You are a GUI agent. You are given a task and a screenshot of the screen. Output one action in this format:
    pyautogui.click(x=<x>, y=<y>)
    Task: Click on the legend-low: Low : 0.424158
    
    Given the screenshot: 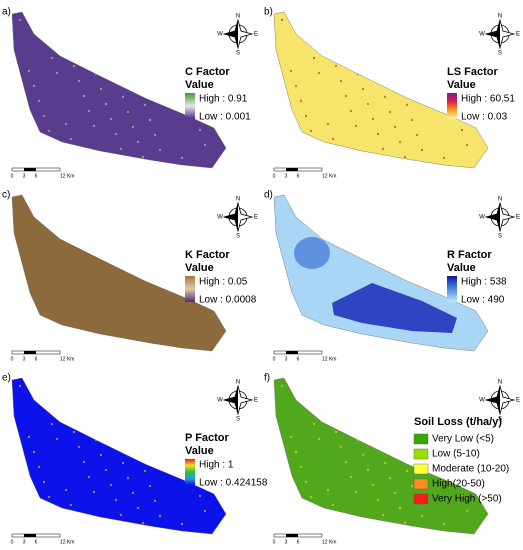 What is the action you would take?
    pyautogui.click(x=233, y=483)
    